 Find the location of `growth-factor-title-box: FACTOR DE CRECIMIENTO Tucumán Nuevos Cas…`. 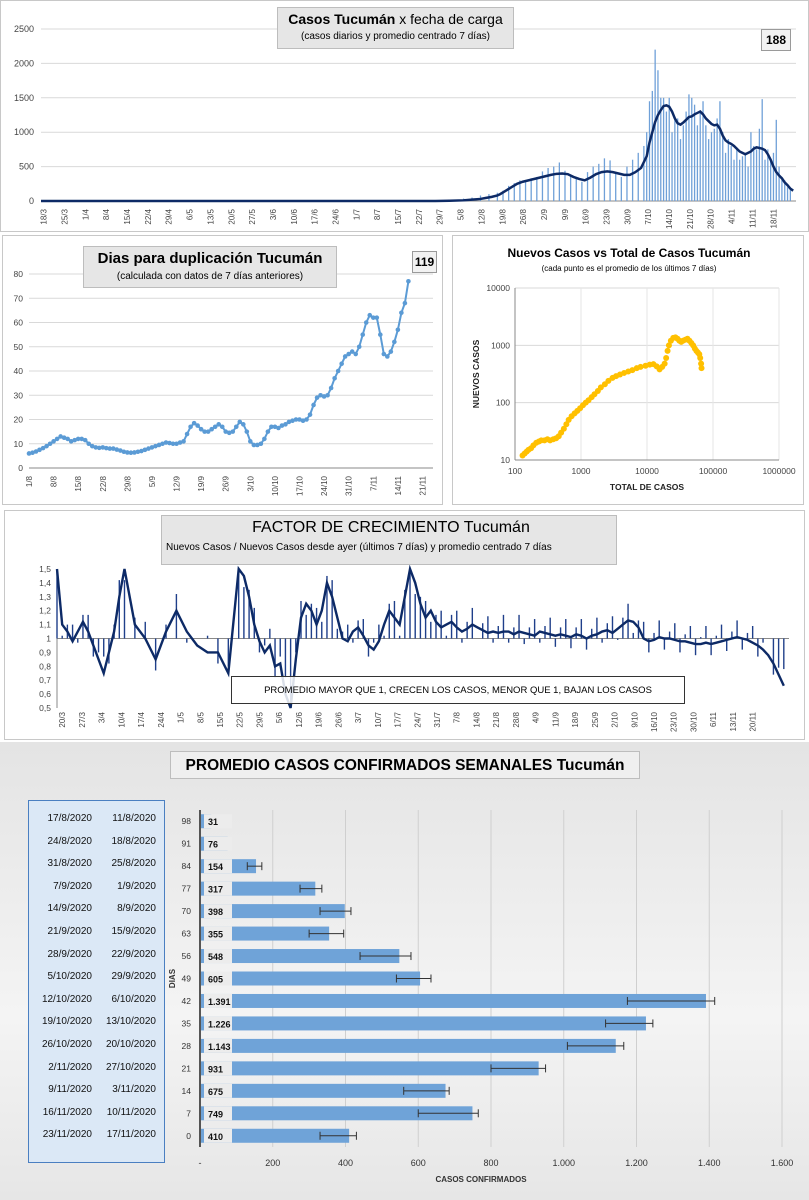

growth-factor-title-box: FACTOR DE CRECIMIENTO Tucumán Nuevos Cas… is located at coordinates (389, 540).